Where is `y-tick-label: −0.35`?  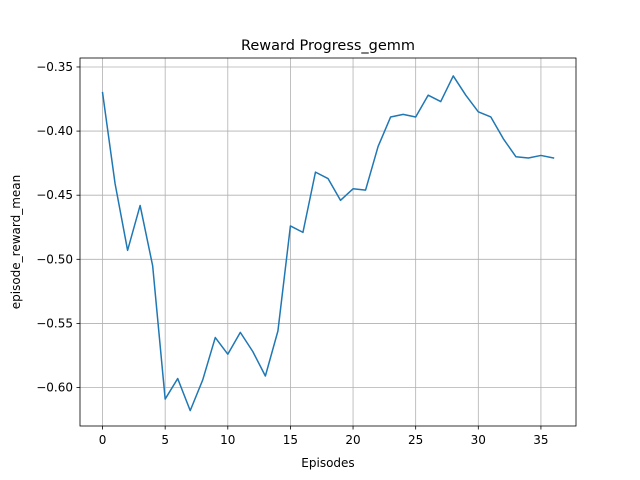
y-tick-label: −0.35 is located at coordinates (54, 67).